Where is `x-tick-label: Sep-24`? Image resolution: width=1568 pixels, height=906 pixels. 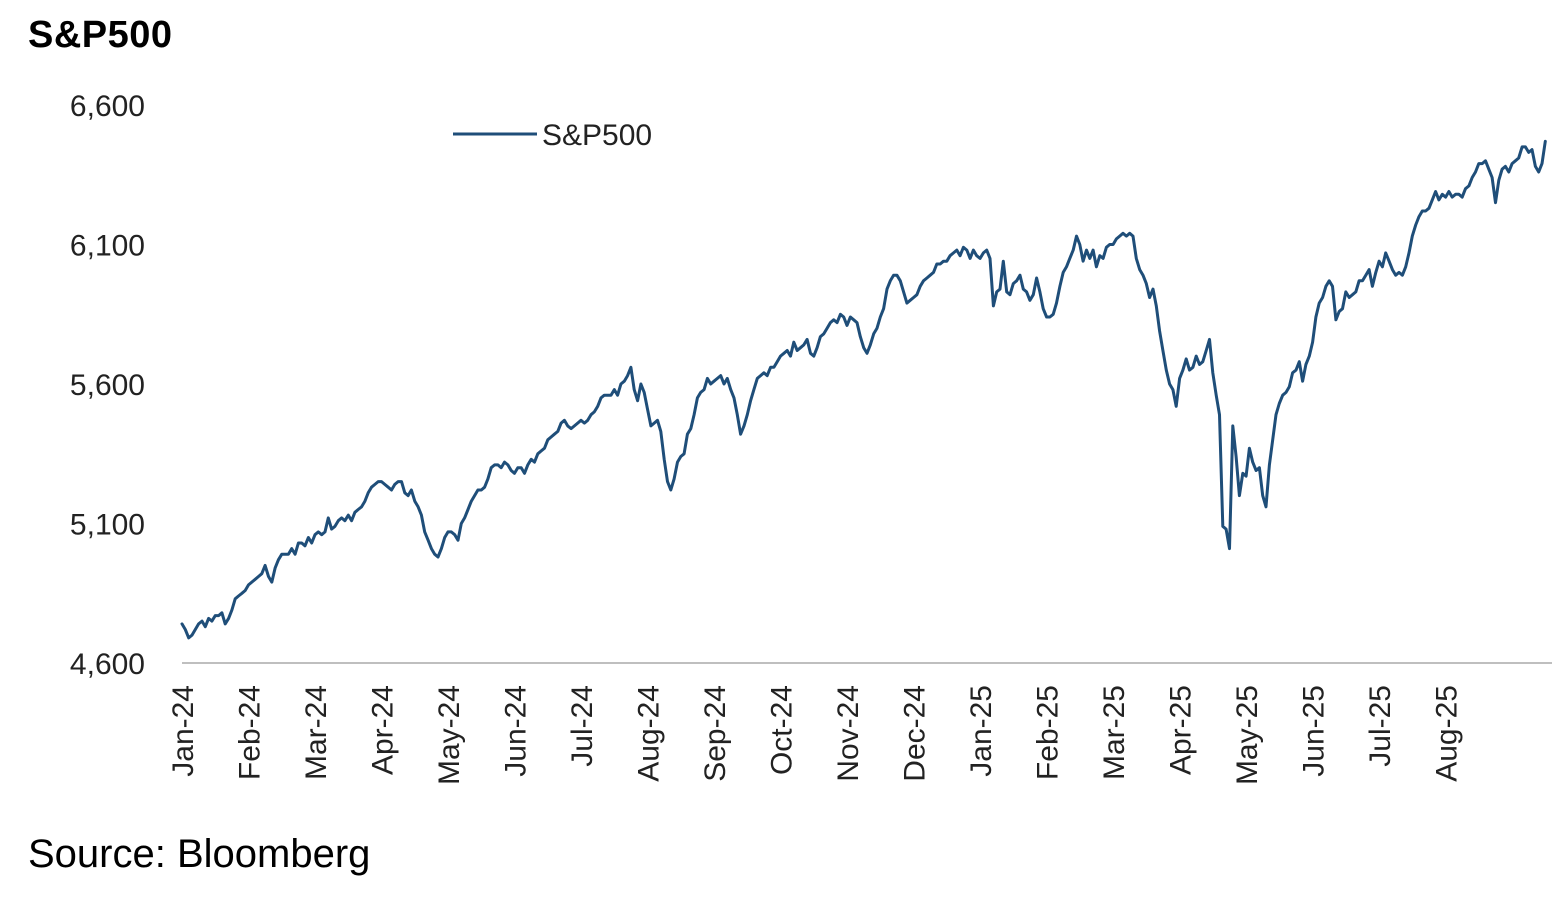 x-tick-label: Sep-24 is located at coordinates (715, 733).